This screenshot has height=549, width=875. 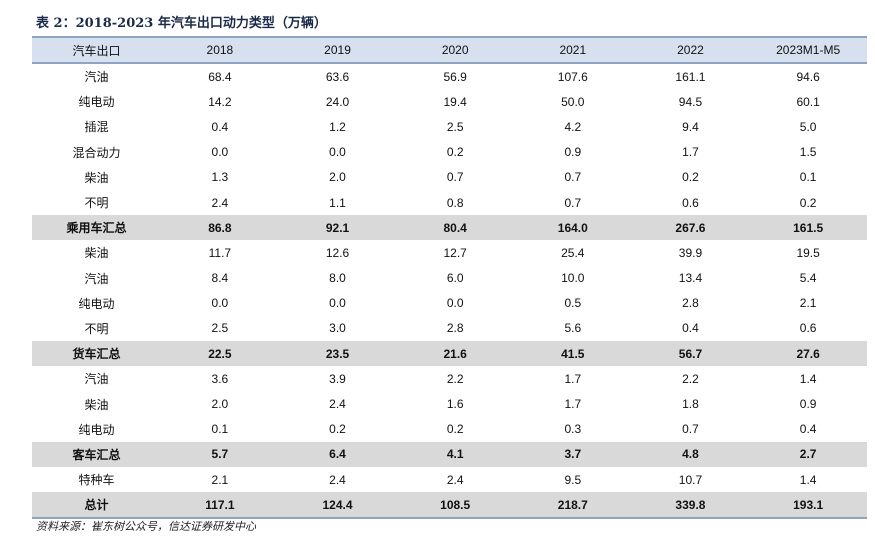 I want to click on table-cell: 19.4, so click(x=455, y=101).